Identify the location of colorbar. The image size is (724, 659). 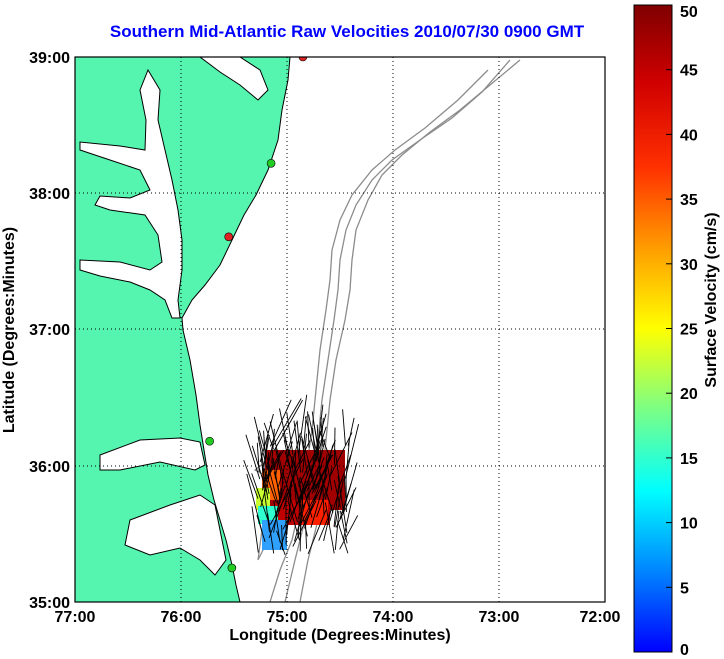
(653, 328).